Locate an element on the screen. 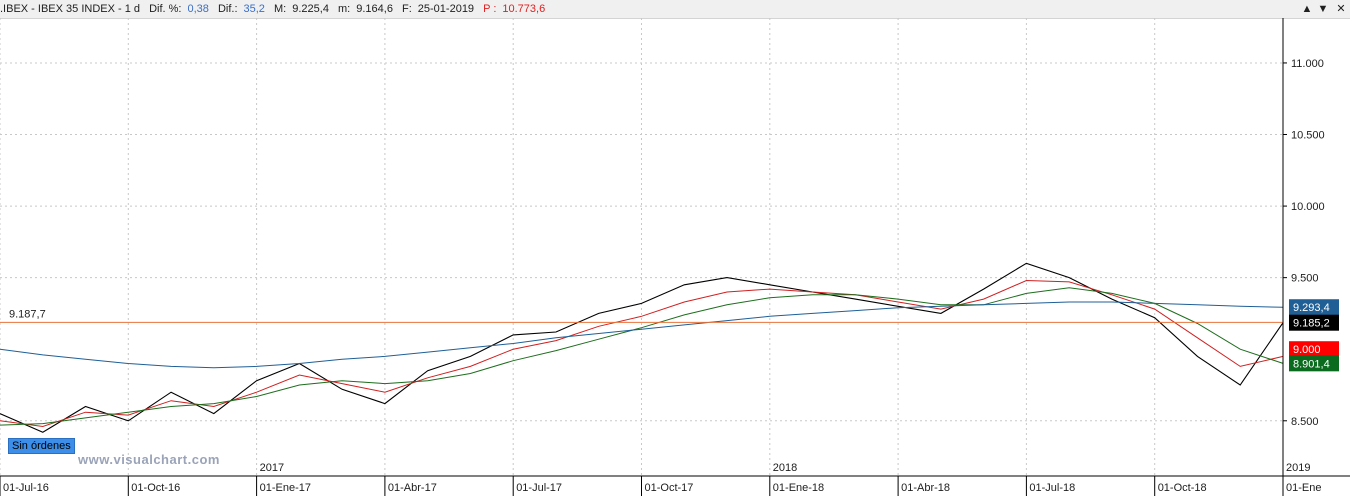  y-tick-label: 9.500 is located at coordinates (1305, 279).